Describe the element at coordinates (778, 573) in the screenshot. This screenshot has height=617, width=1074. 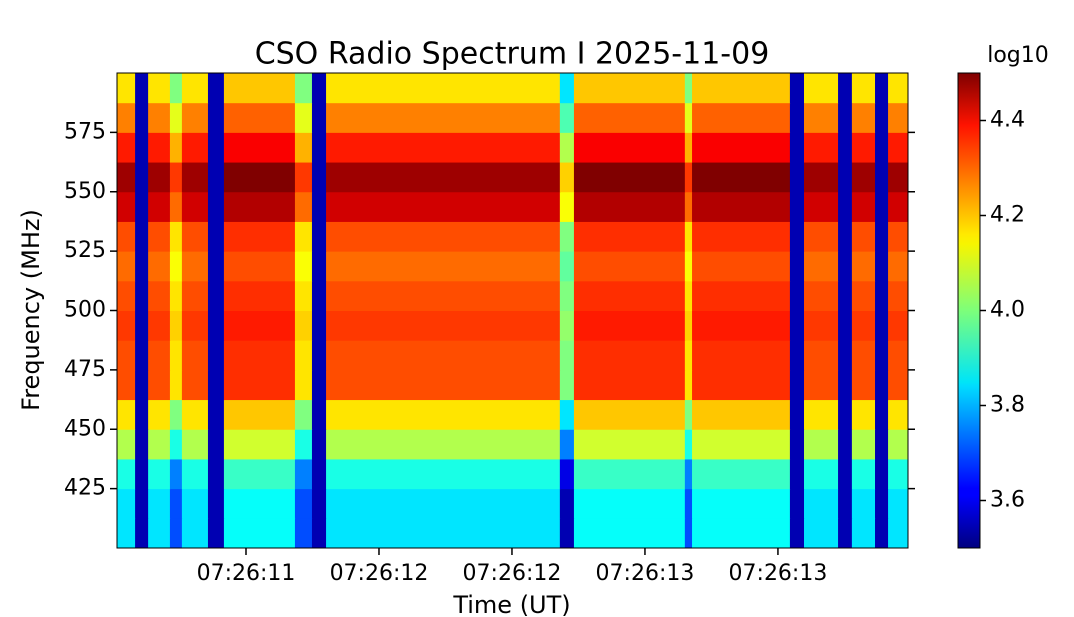
I see `x-tick-label: 07:26:13` at that location.